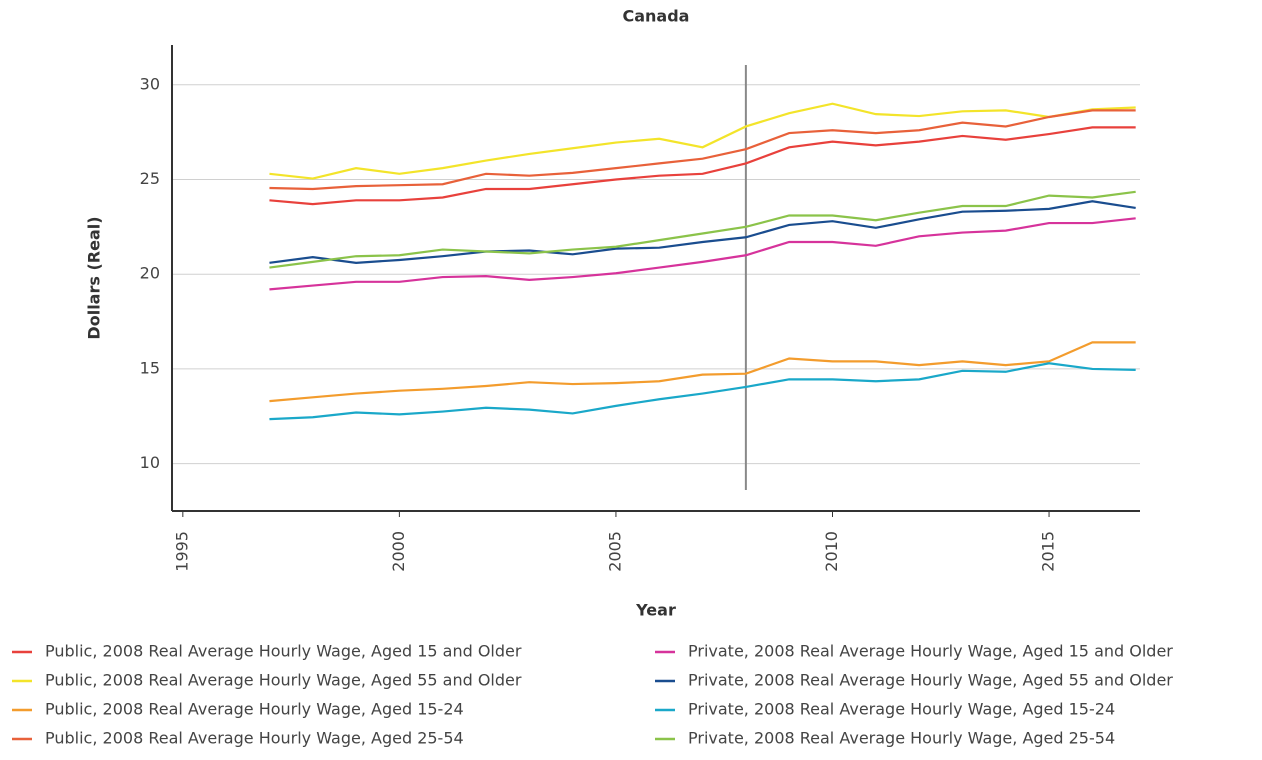  I want to click on y-tick-label: 25, so click(150, 178).